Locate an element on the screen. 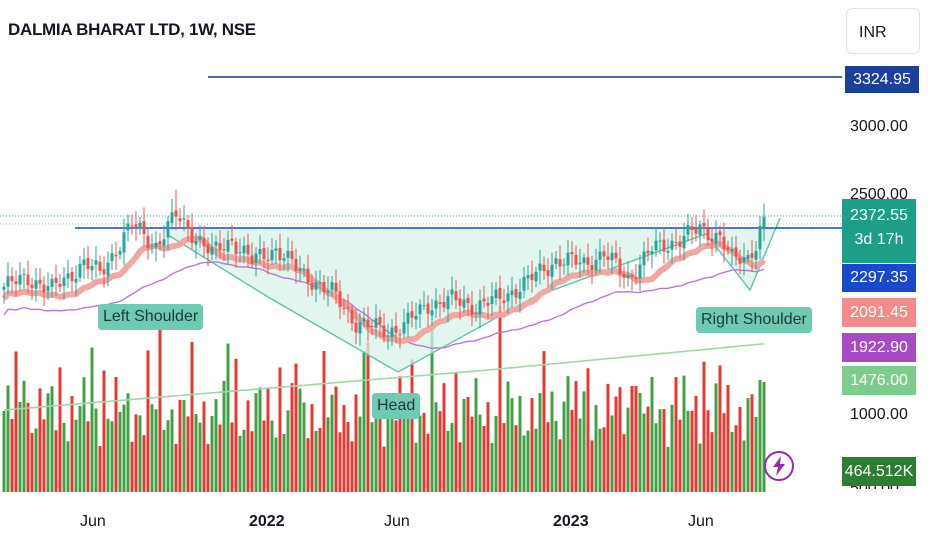  sma-slow-price-label: 1476.00 is located at coordinates (879, 380).